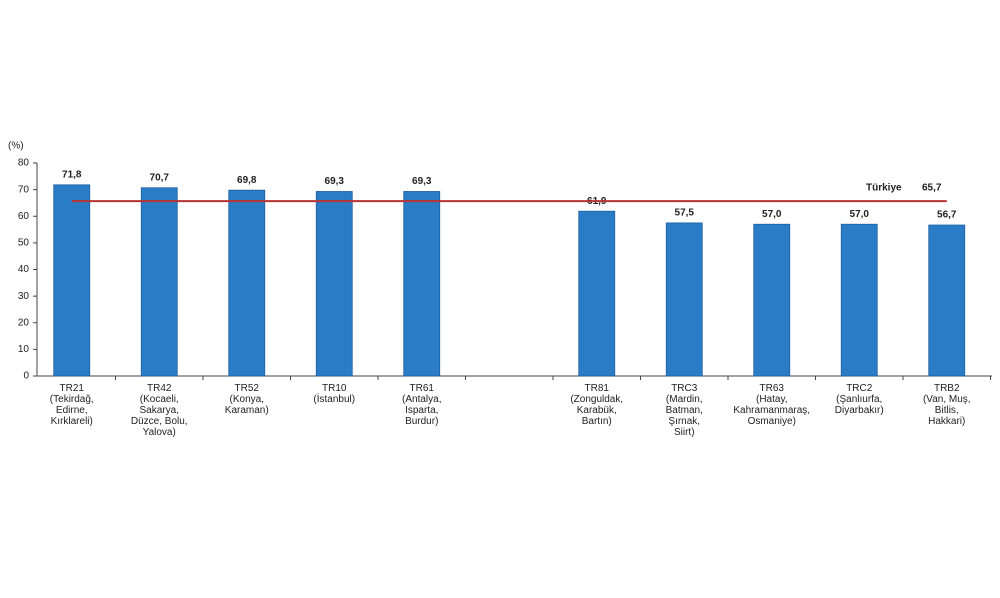 The image size is (1000, 598). I want to click on x-tick-label: TR10 (İstanbul), so click(334, 394).